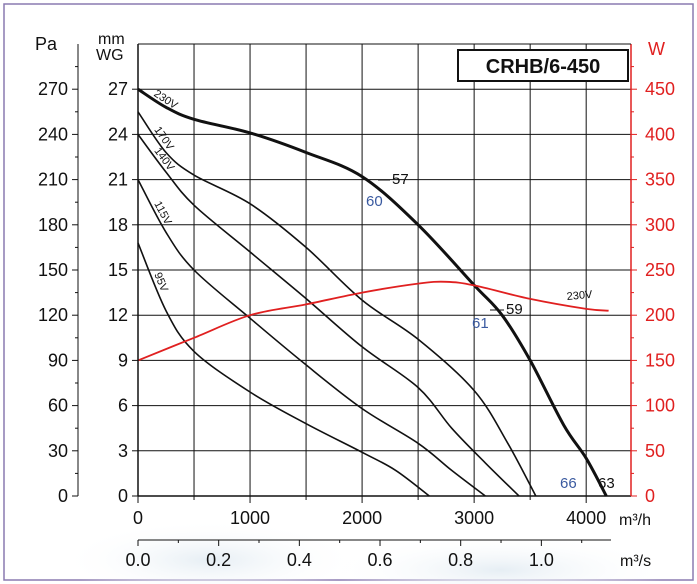  I want to click on m3s-tick-label: 0.0, so click(137, 560).